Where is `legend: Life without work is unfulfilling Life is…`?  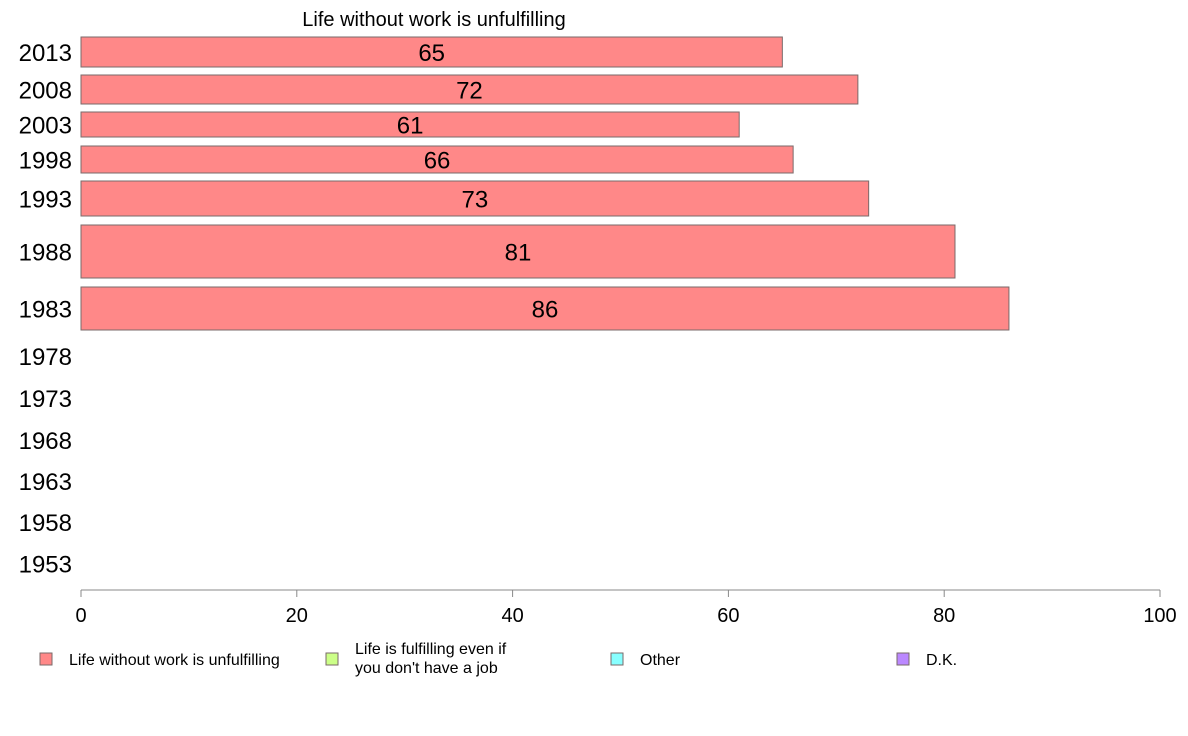 legend: Life without work is unfulfilling Life is… is located at coordinates (498, 659).